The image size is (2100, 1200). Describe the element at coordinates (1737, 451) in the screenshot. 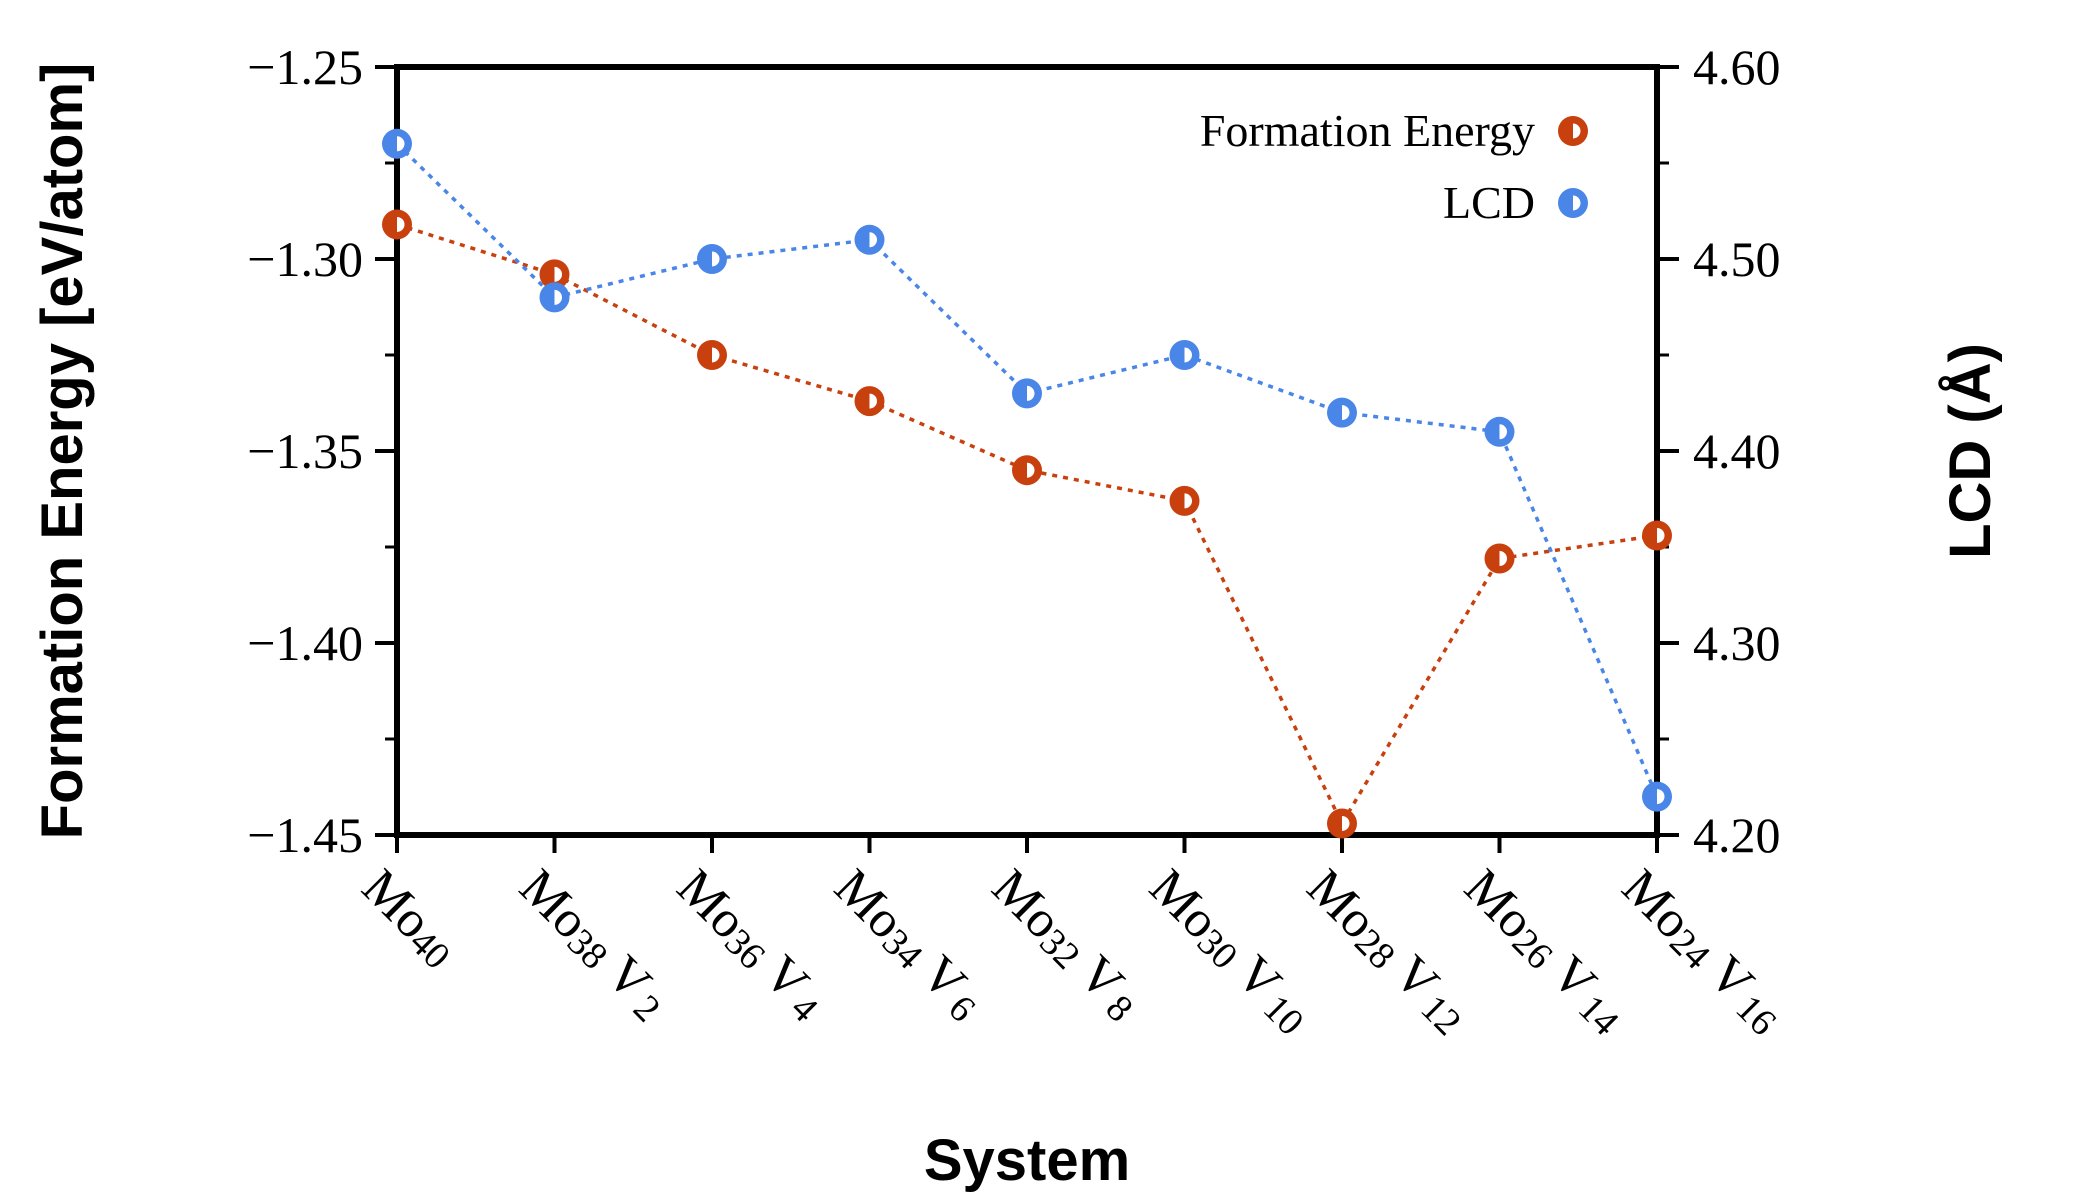

I see `y2-tick-label: 4.40` at that location.